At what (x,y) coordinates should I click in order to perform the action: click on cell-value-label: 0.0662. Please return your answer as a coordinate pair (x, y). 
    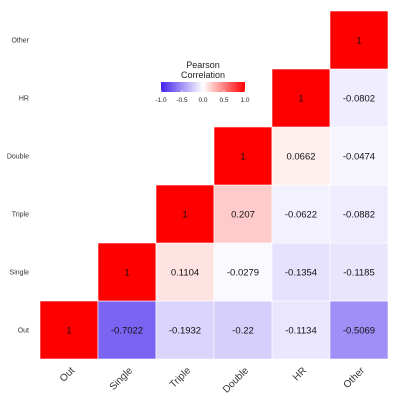
    Looking at the image, I should click on (300, 157).